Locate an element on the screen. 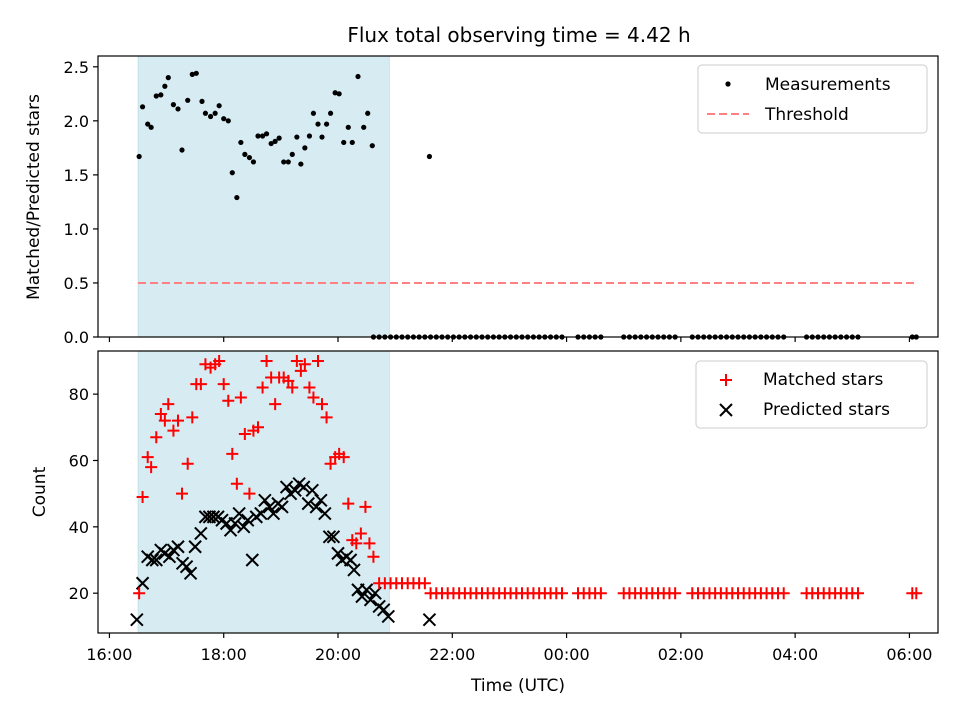  bottom-legend: Matched stars Predicted stars is located at coordinates (811, 394).